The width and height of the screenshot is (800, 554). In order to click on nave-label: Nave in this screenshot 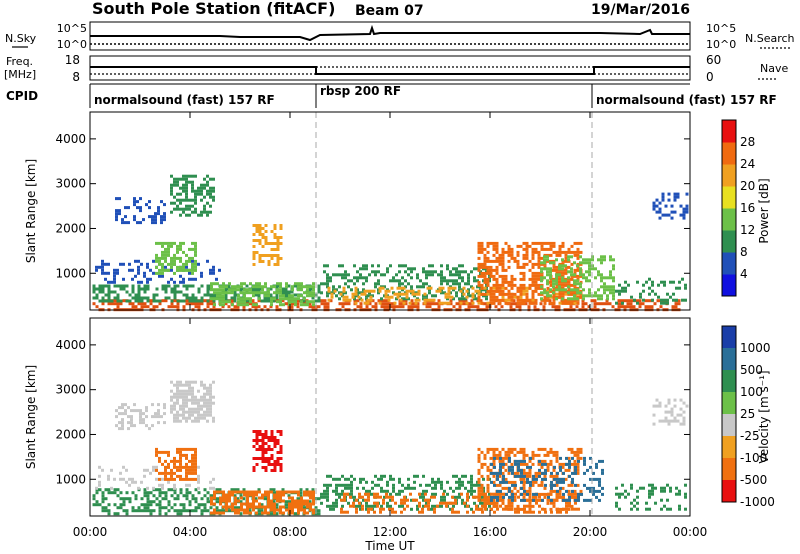, I will do `click(774, 68)`.